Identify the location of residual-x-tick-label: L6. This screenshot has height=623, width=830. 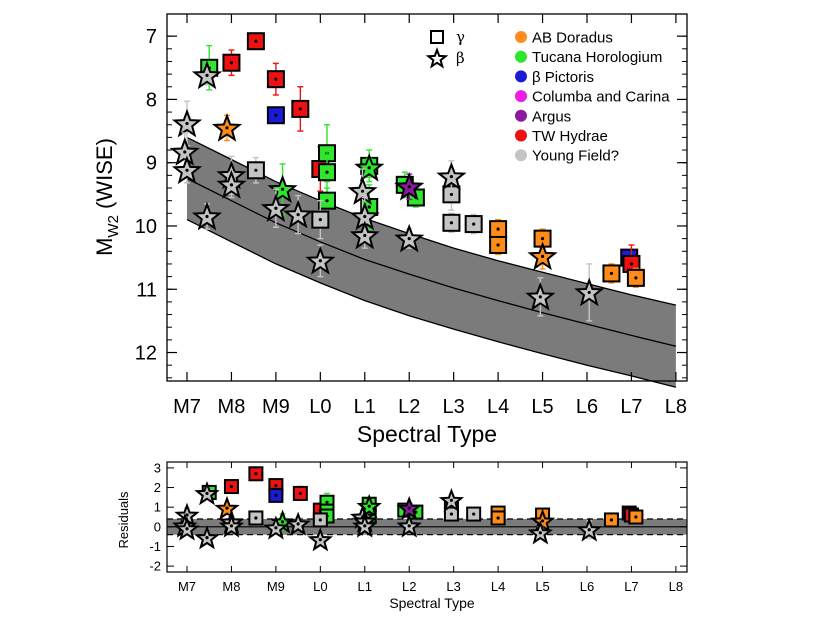
(587, 586).